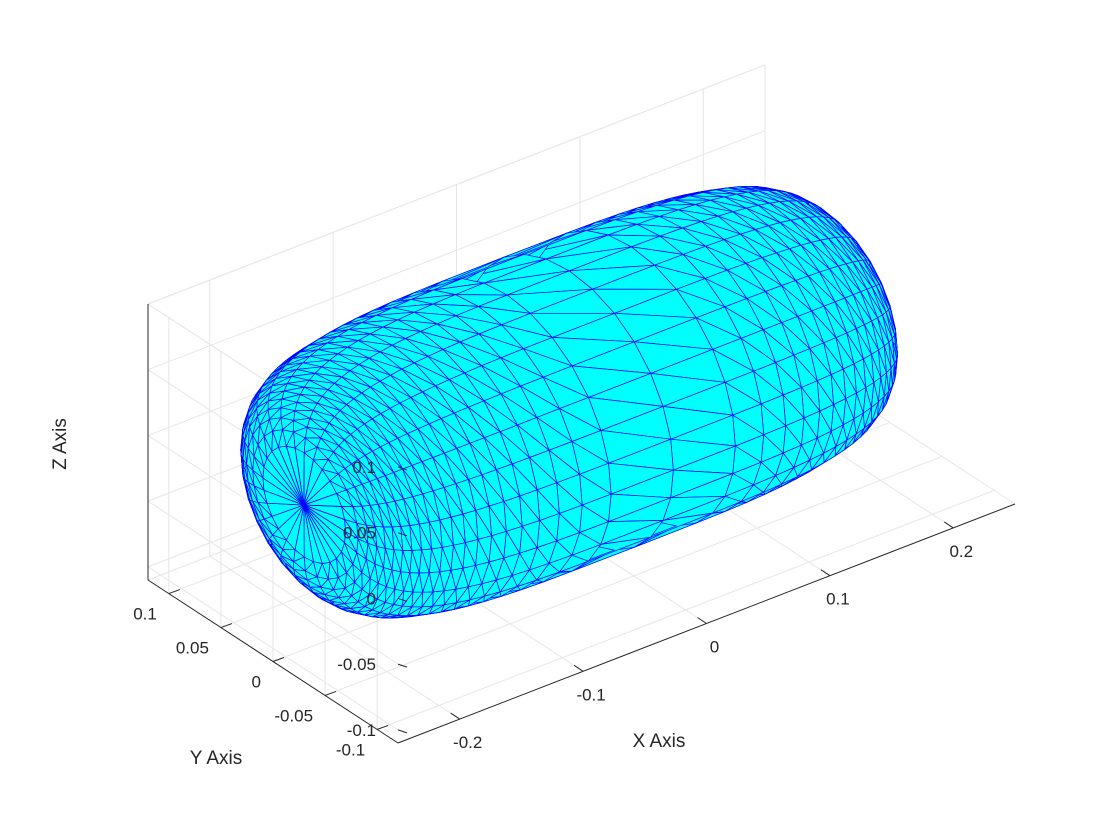  I want to click on z-tick-label: 0, so click(371, 598).